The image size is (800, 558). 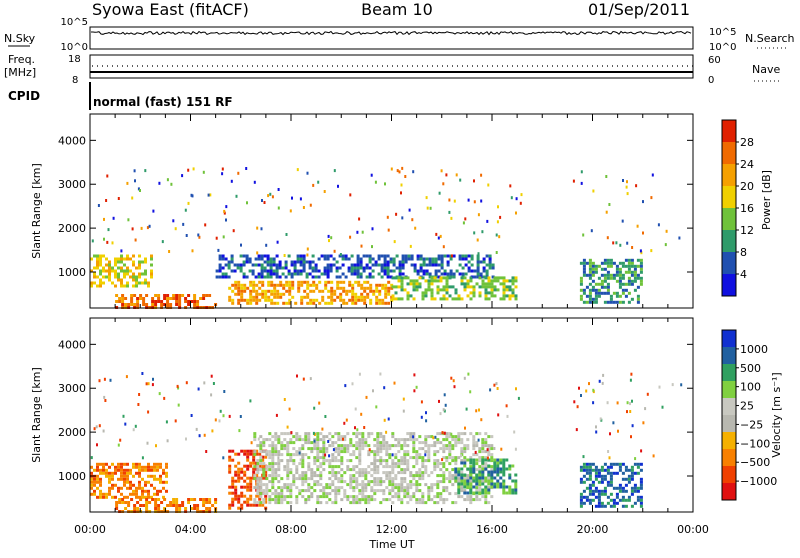 I want to click on x-tick-label: 12:00, so click(x=392, y=529).